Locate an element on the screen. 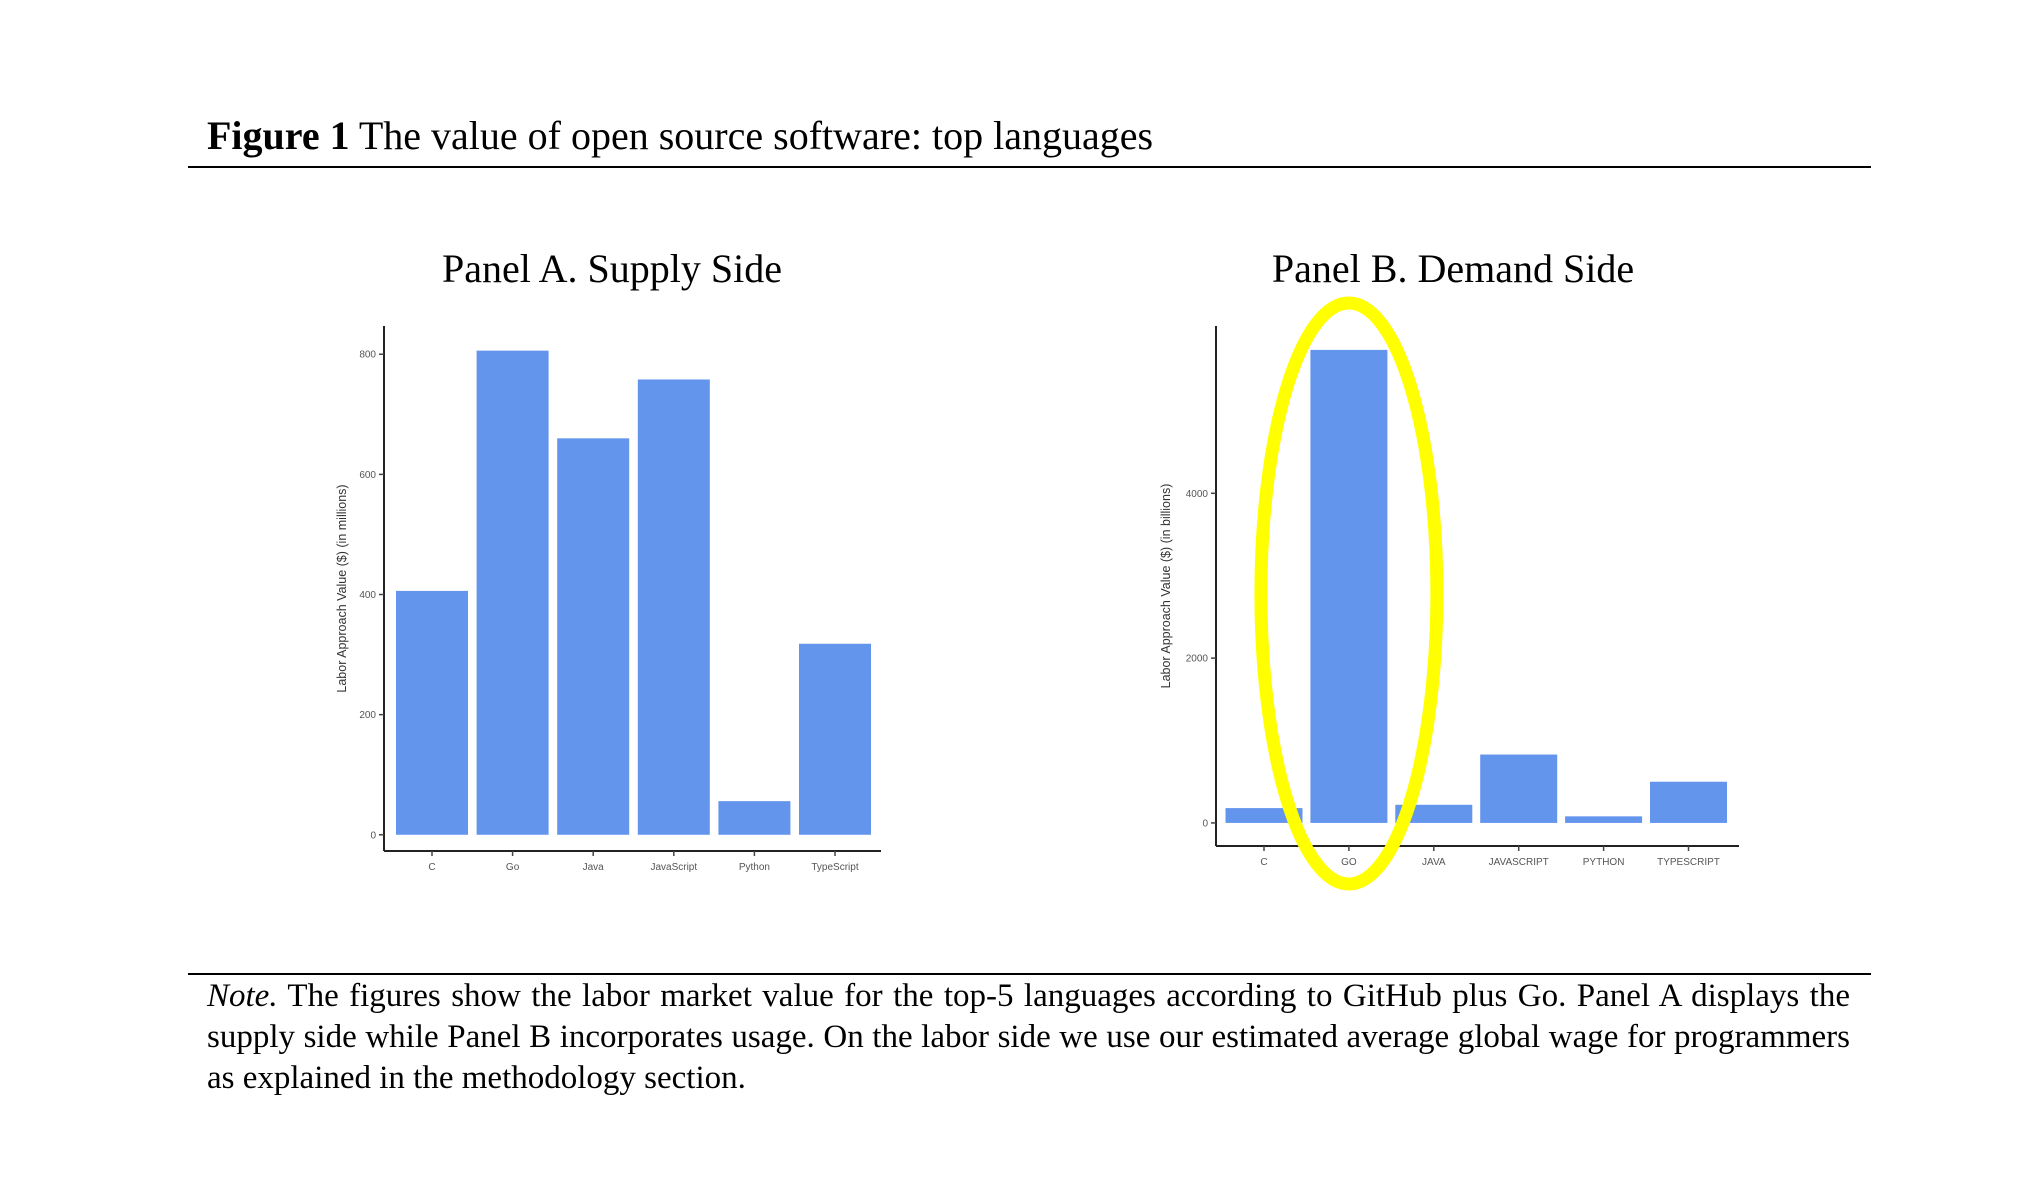  x-tick-label: JAVA is located at coordinates (1434, 862).